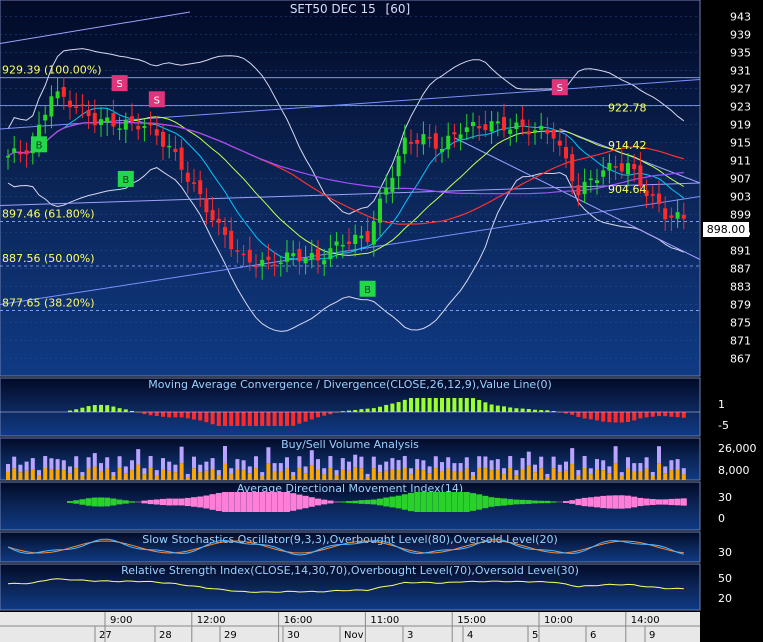 Image resolution: width=763 pixels, height=642 pixels. What do you see at coordinates (470, 635) in the screenshot?
I see `date-tick-label: 4` at bounding box center [470, 635].